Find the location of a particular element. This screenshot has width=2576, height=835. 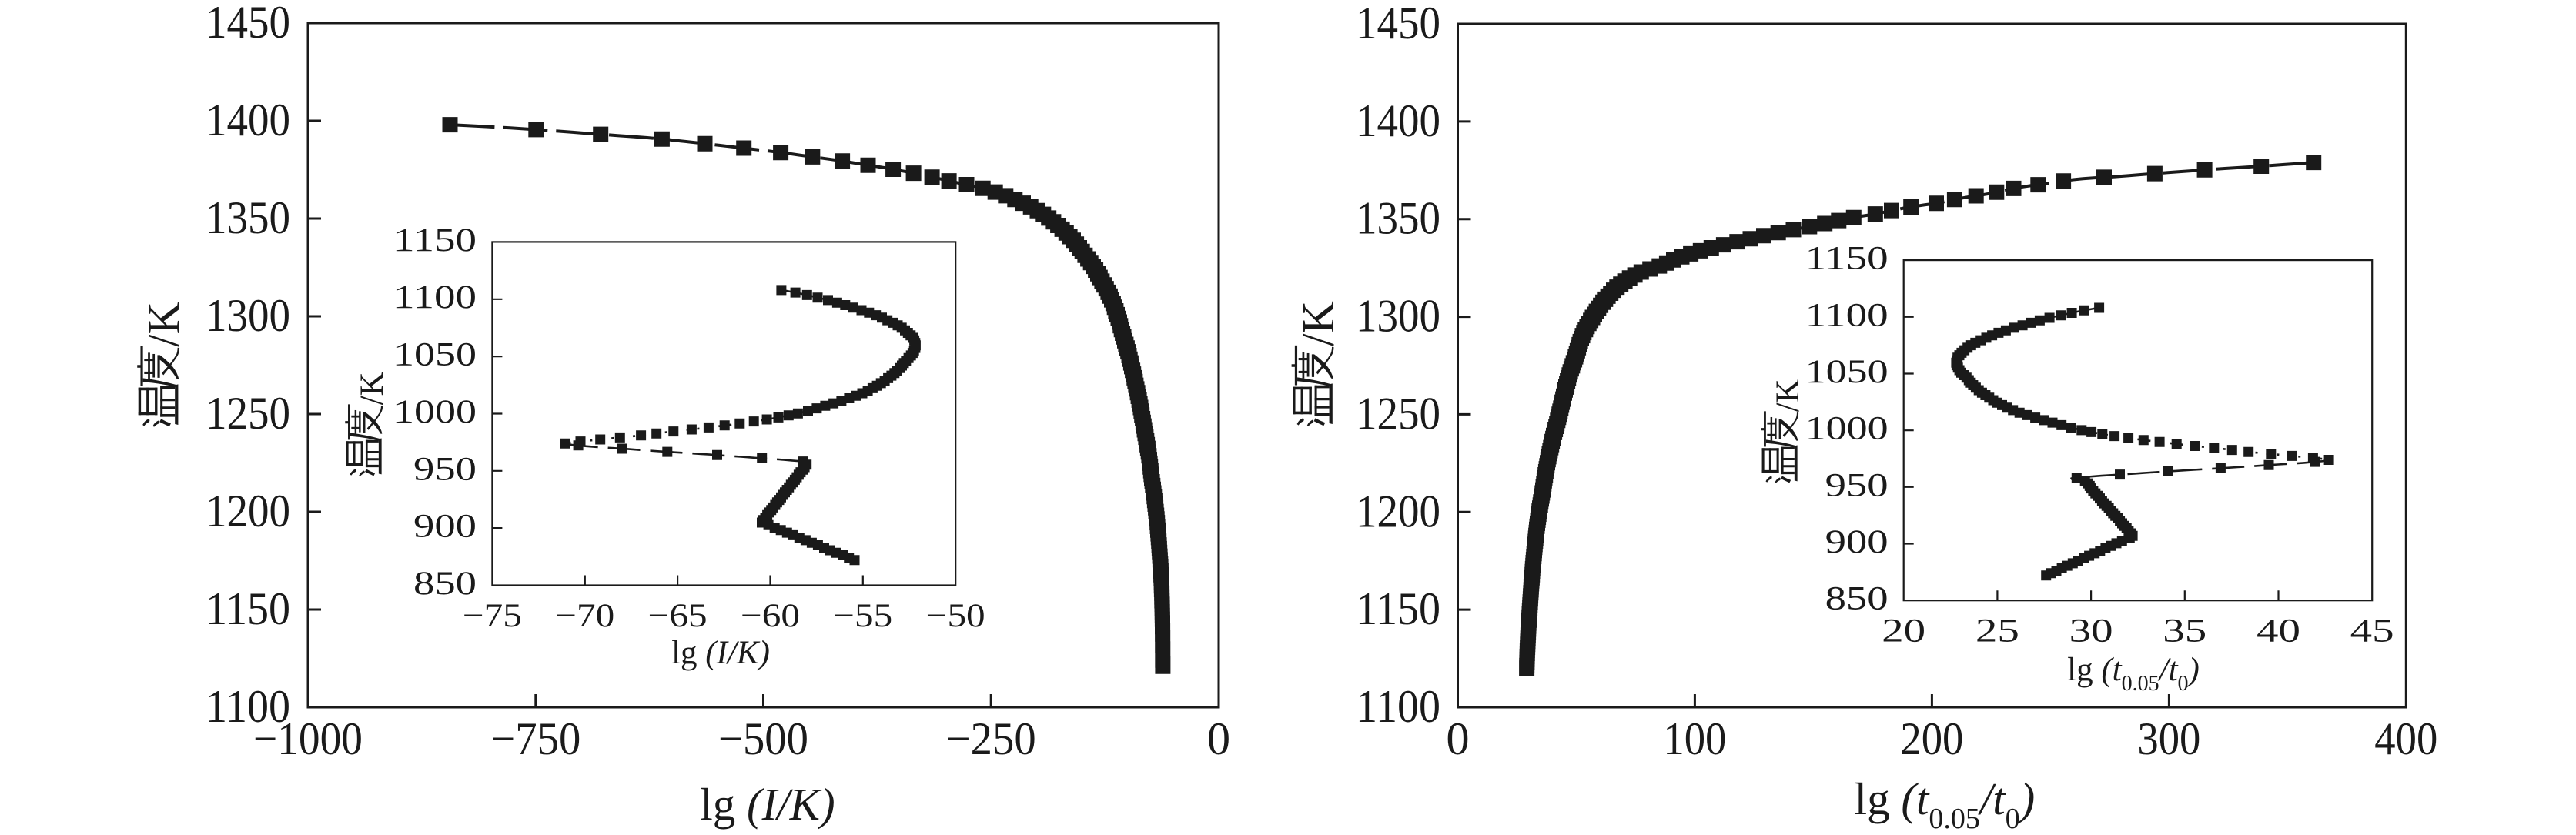

svg-text: 30 is located at coordinates (2091, 631).